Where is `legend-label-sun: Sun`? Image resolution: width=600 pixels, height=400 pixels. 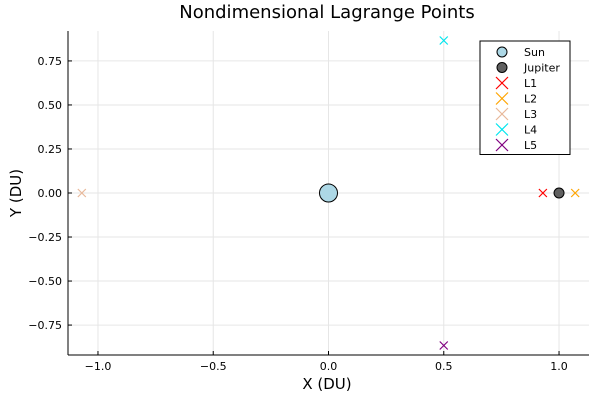
legend-label-sun: Sun is located at coordinates (534, 52).